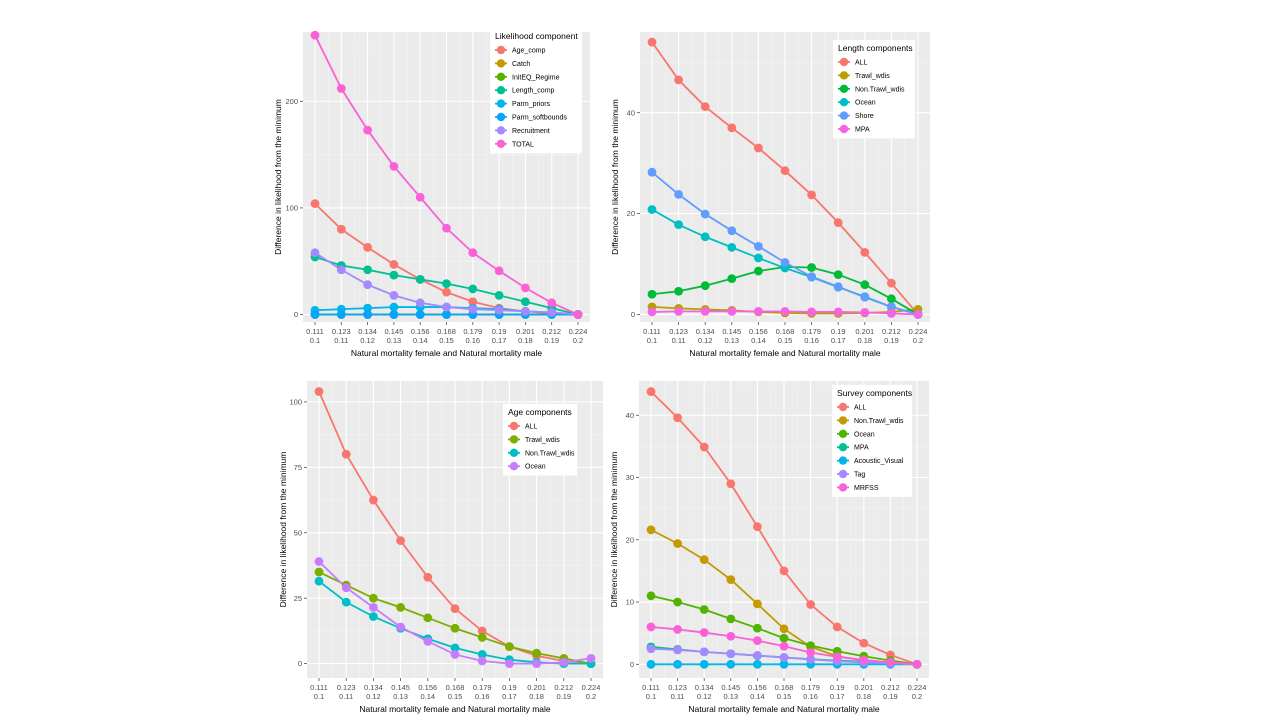 The height and width of the screenshot is (720, 1280). Describe the element at coordinates (757, 687) in the screenshot. I see `x-tick-label: 0.156` at that location.